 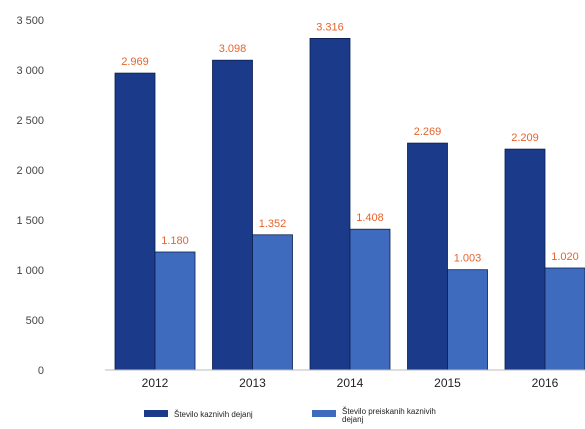 I want to click on legend-label: Število kaznivih dejanj, so click(x=213, y=414).